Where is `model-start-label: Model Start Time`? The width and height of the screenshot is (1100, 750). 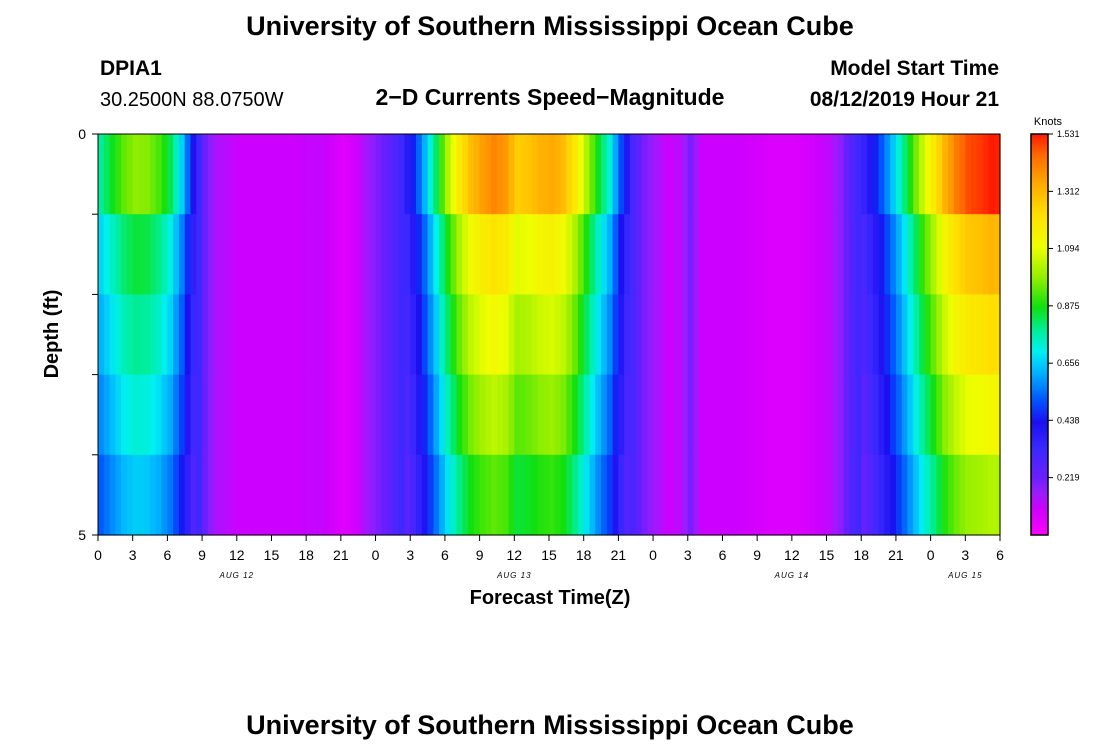
model-start-label: Model Start Time is located at coordinates (914, 68).